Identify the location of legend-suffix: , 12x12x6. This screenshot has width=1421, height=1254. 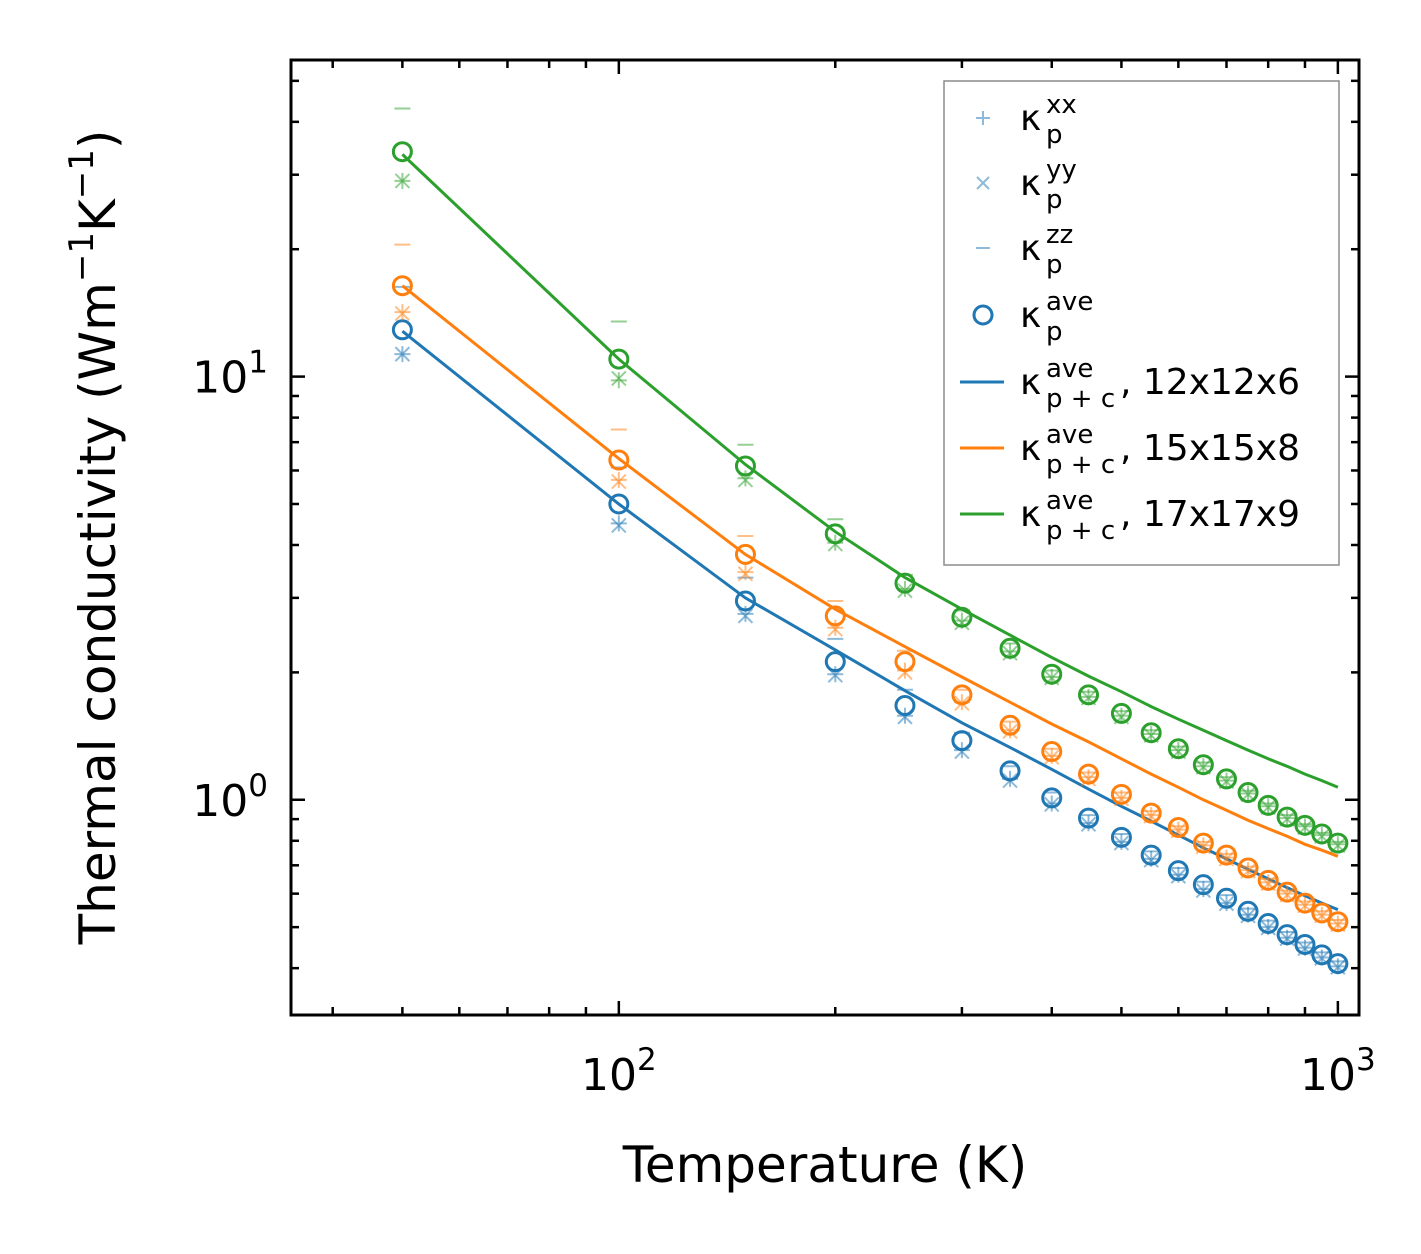
(1210, 382).